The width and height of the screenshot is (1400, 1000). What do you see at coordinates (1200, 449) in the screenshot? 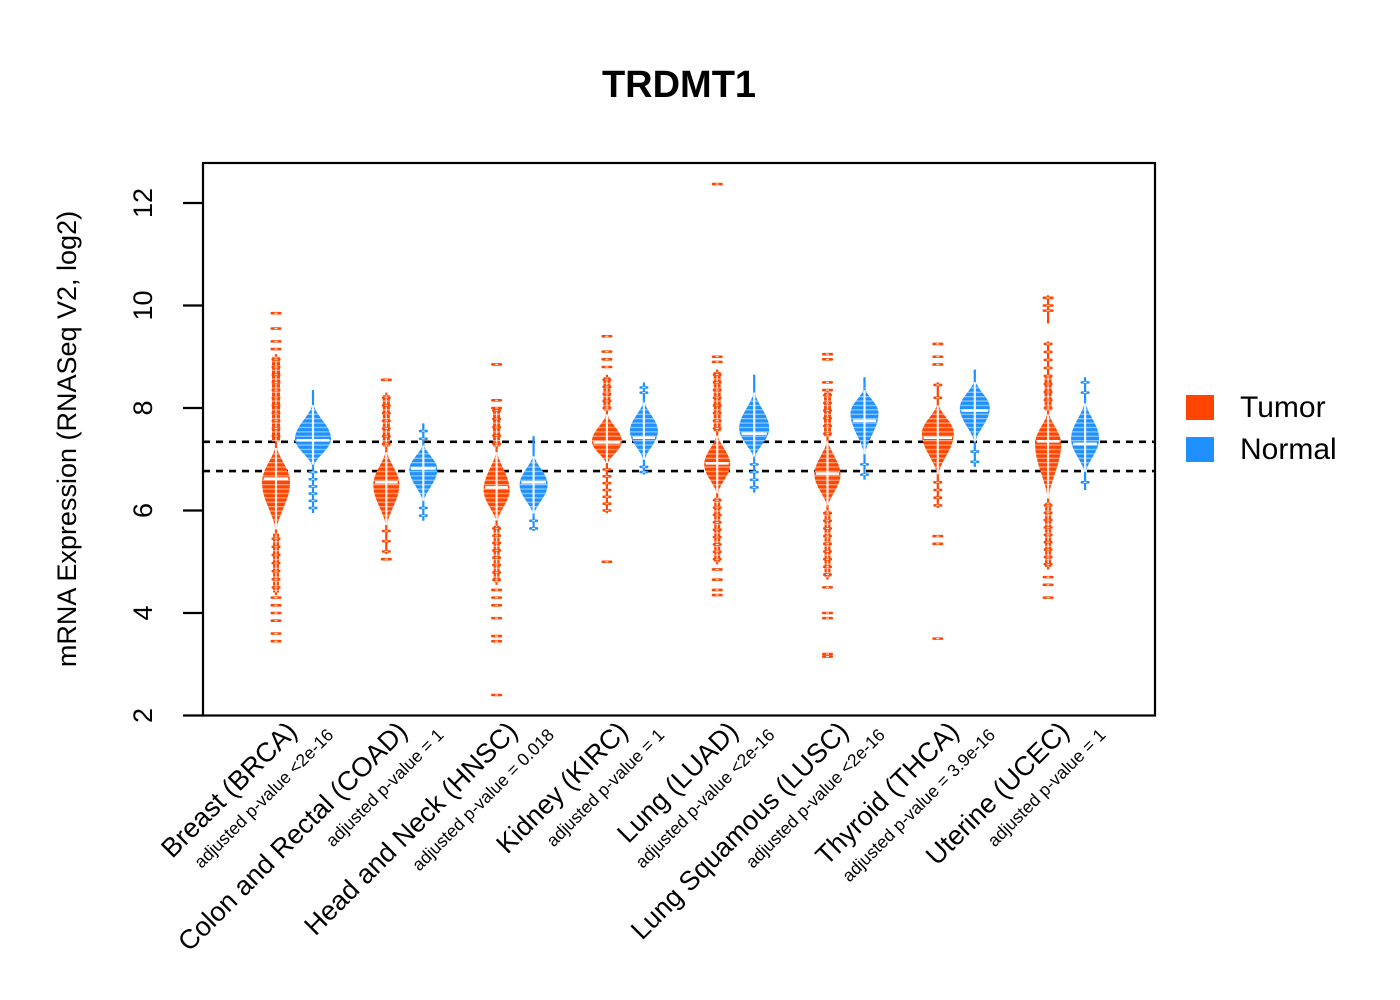
I see `legend-swatch-normal` at bounding box center [1200, 449].